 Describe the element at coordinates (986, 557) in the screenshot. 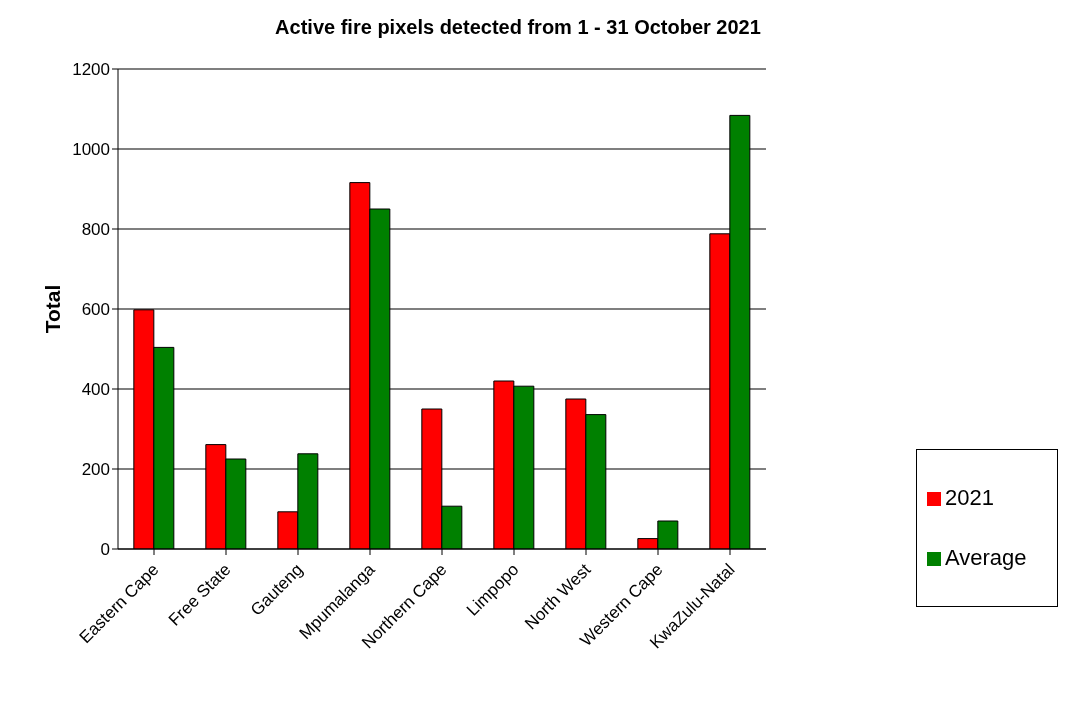

I see `legend-label: Average` at that location.